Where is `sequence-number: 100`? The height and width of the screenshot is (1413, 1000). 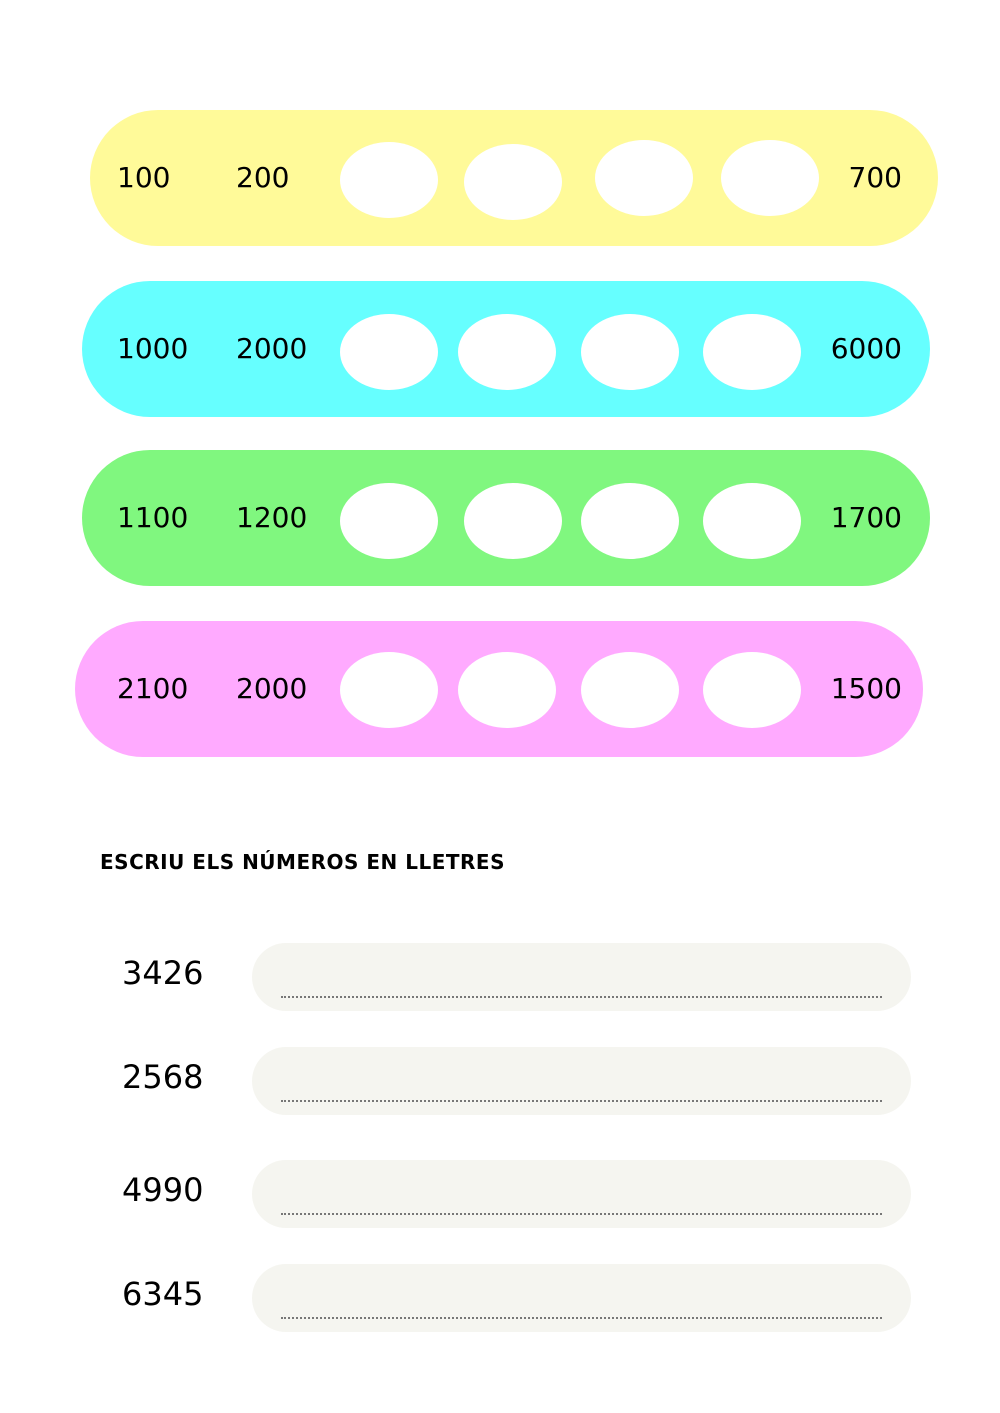
sequence-number: 100 is located at coordinates (144, 177).